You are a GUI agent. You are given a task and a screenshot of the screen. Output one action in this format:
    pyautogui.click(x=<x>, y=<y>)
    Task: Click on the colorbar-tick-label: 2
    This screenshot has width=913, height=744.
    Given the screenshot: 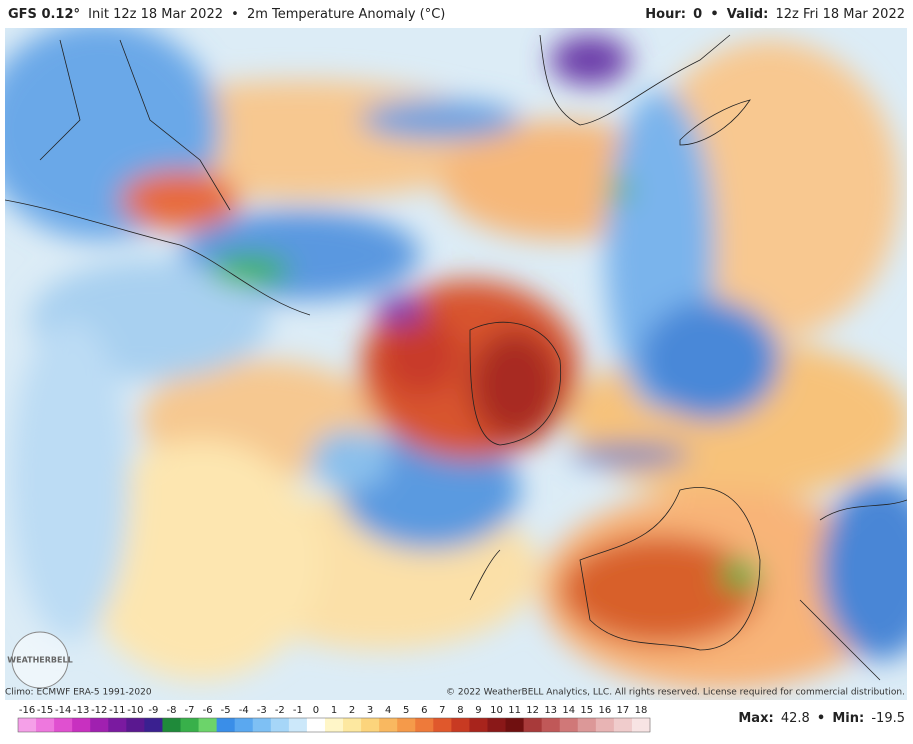 What is the action you would take?
    pyautogui.click(x=352, y=710)
    